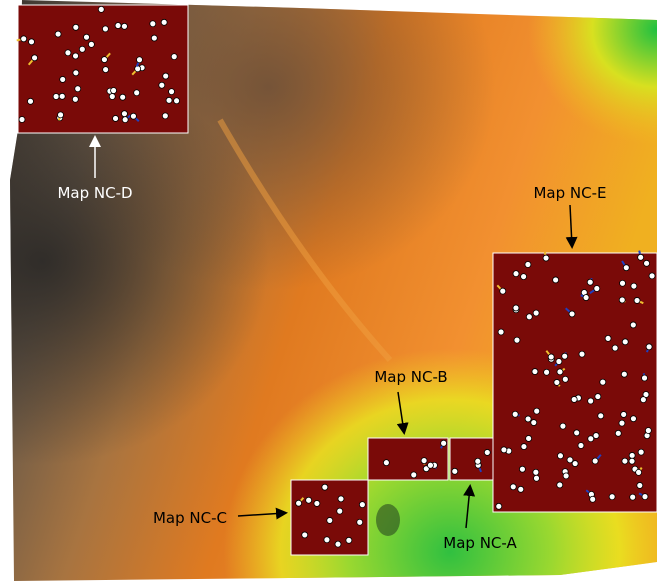  Describe the element at coordinates (574, 382) in the screenshot. I see `inset-nc-e` at that location.